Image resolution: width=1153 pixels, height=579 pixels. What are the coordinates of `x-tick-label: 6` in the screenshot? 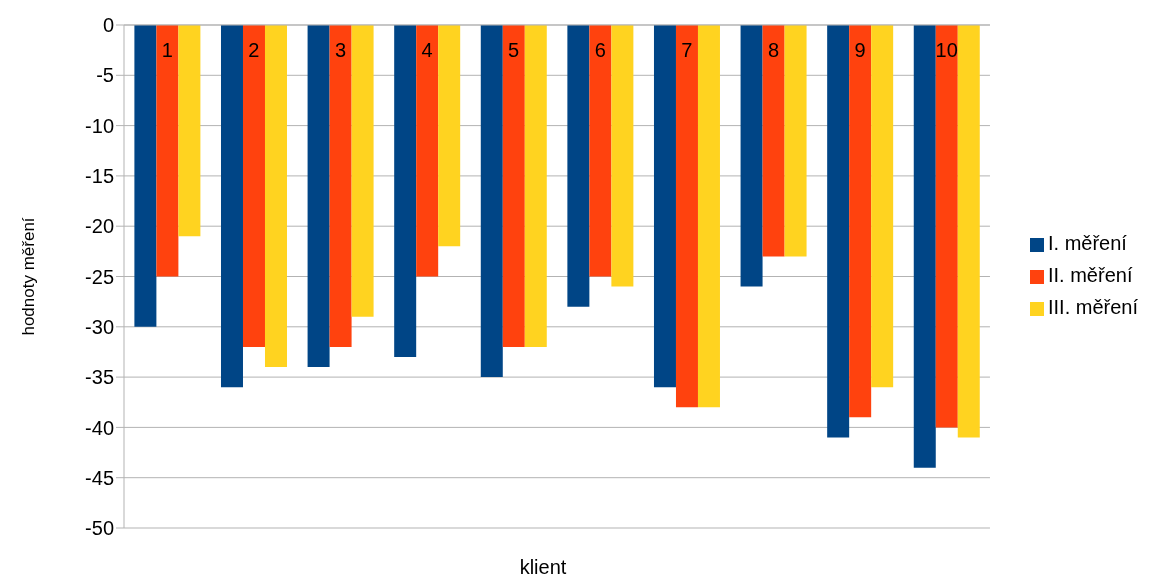 It's located at (600, 50).